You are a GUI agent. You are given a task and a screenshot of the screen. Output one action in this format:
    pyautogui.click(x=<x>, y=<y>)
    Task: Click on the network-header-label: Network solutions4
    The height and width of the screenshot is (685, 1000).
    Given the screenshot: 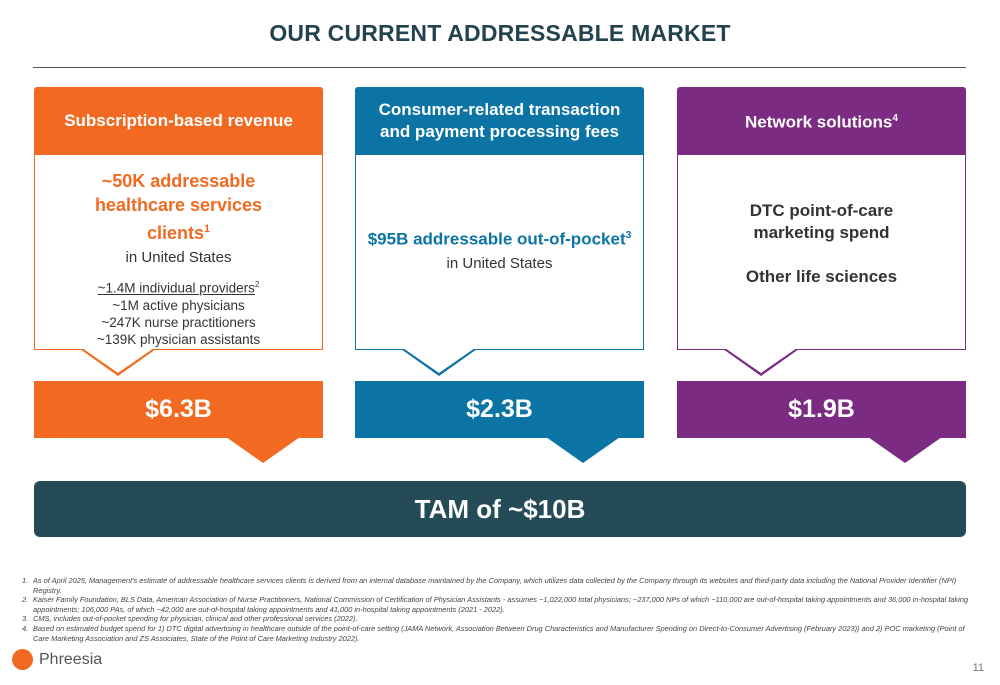 What is the action you would take?
    pyautogui.click(x=821, y=122)
    